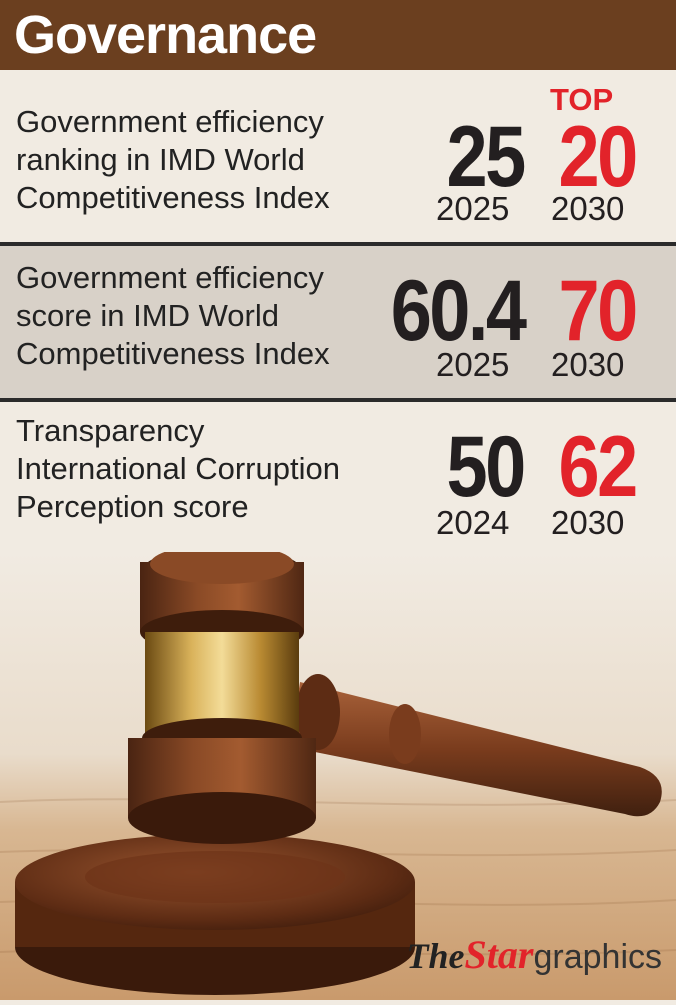 The image size is (676, 1005). What do you see at coordinates (132, 506) in the screenshot?
I see `description-line: Perception score` at bounding box center [132, 506].